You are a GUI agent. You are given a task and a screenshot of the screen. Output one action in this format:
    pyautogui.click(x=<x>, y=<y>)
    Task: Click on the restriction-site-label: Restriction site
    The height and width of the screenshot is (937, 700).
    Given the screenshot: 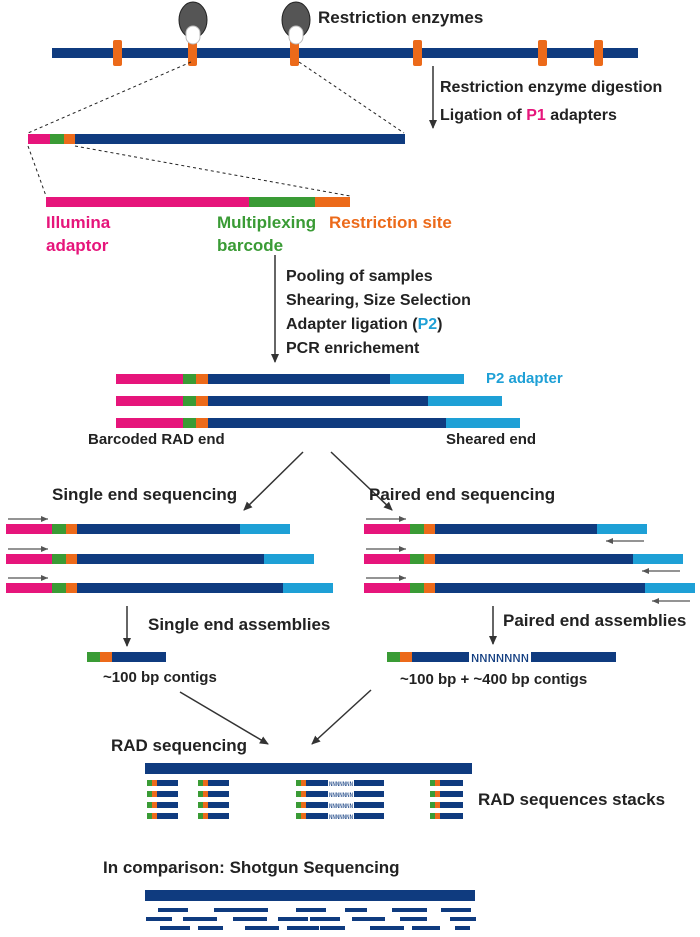 What is the action you would take?
    pyautogui.click(x=390, y=222)
    